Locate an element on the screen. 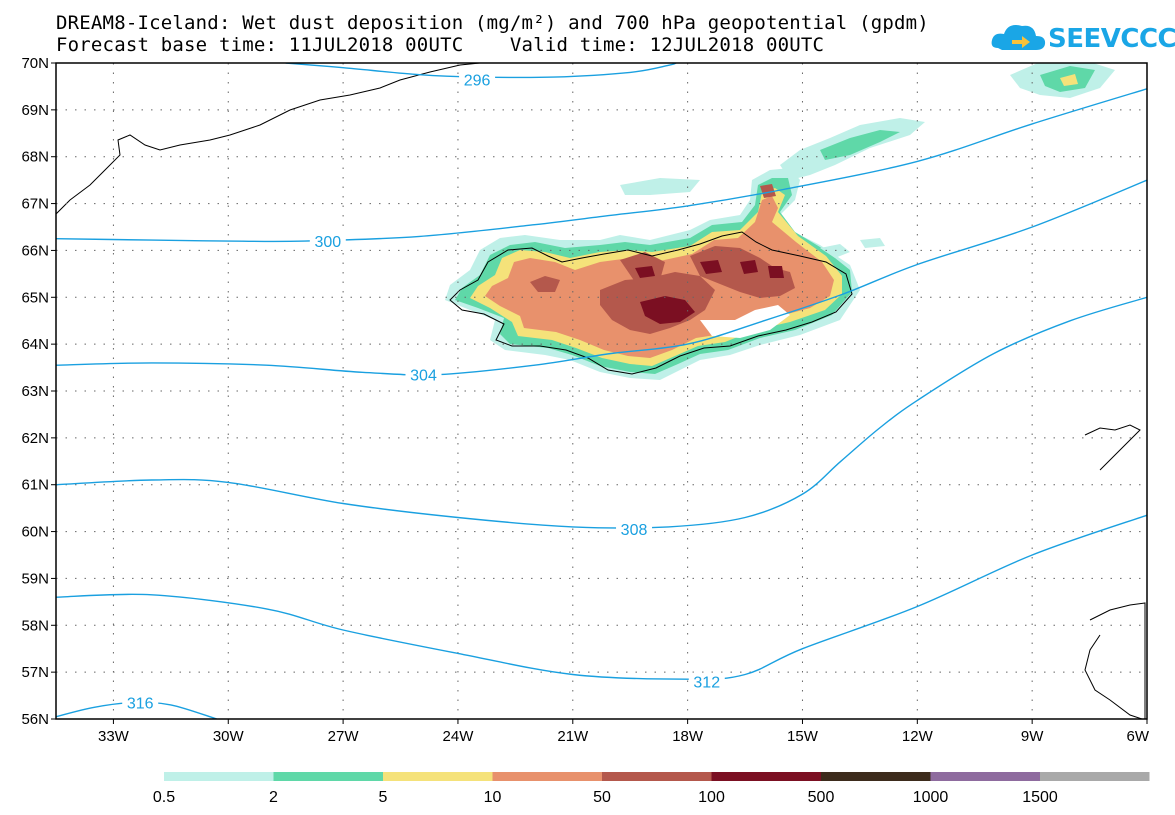  lon-tick-label: 30W is located at coordinates (229, 736).